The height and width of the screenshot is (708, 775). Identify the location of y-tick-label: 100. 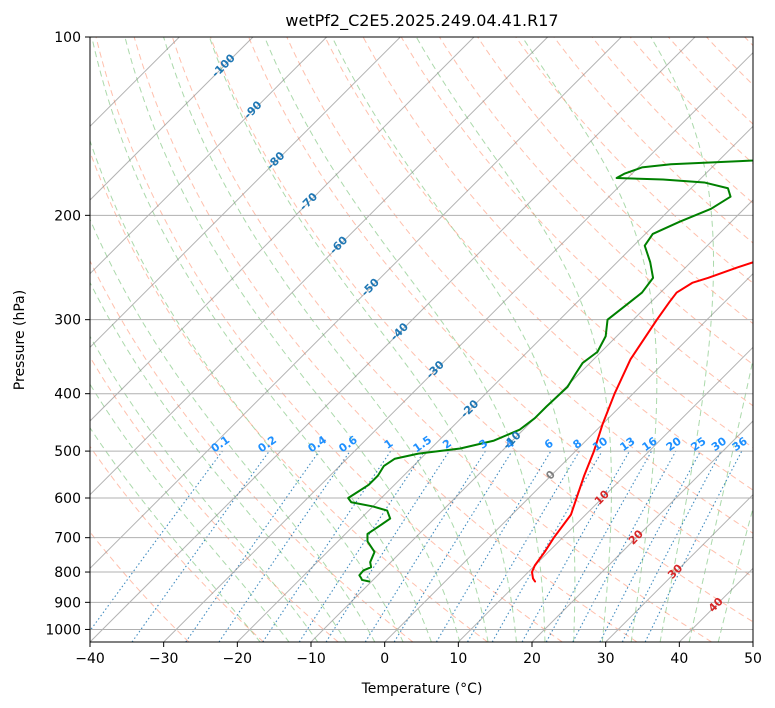
(67, 38).